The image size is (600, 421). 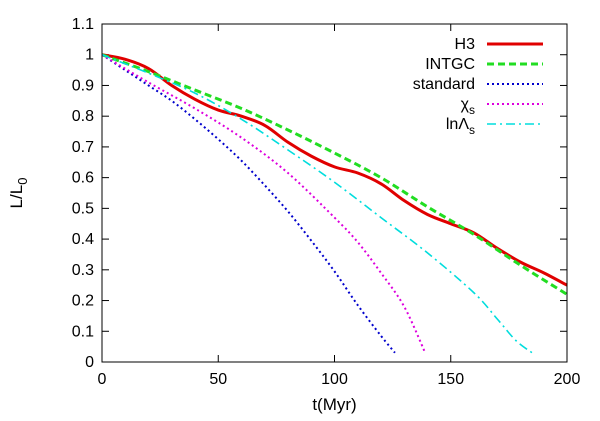 I want to click on y-tick-label: 0.2, so click(x=83, y=301).